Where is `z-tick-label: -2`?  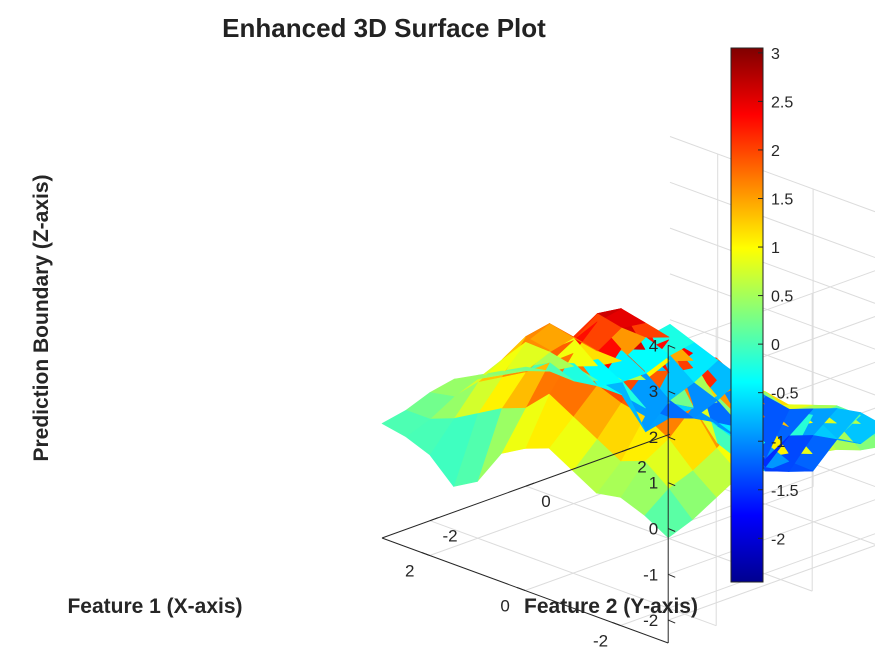 z-tick-label: -2 is located at coordinates (650, 620).